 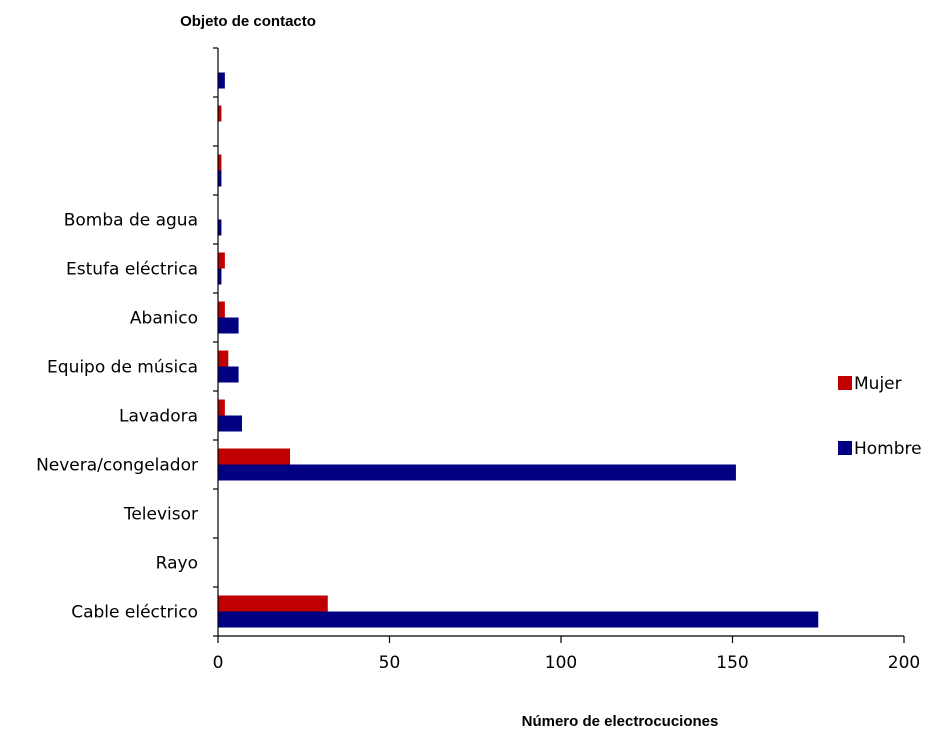 What do you see at coordinates (177, 564) in the screenshot?
I see `category-label-10: Rayo` at bounding box center [177, 564].